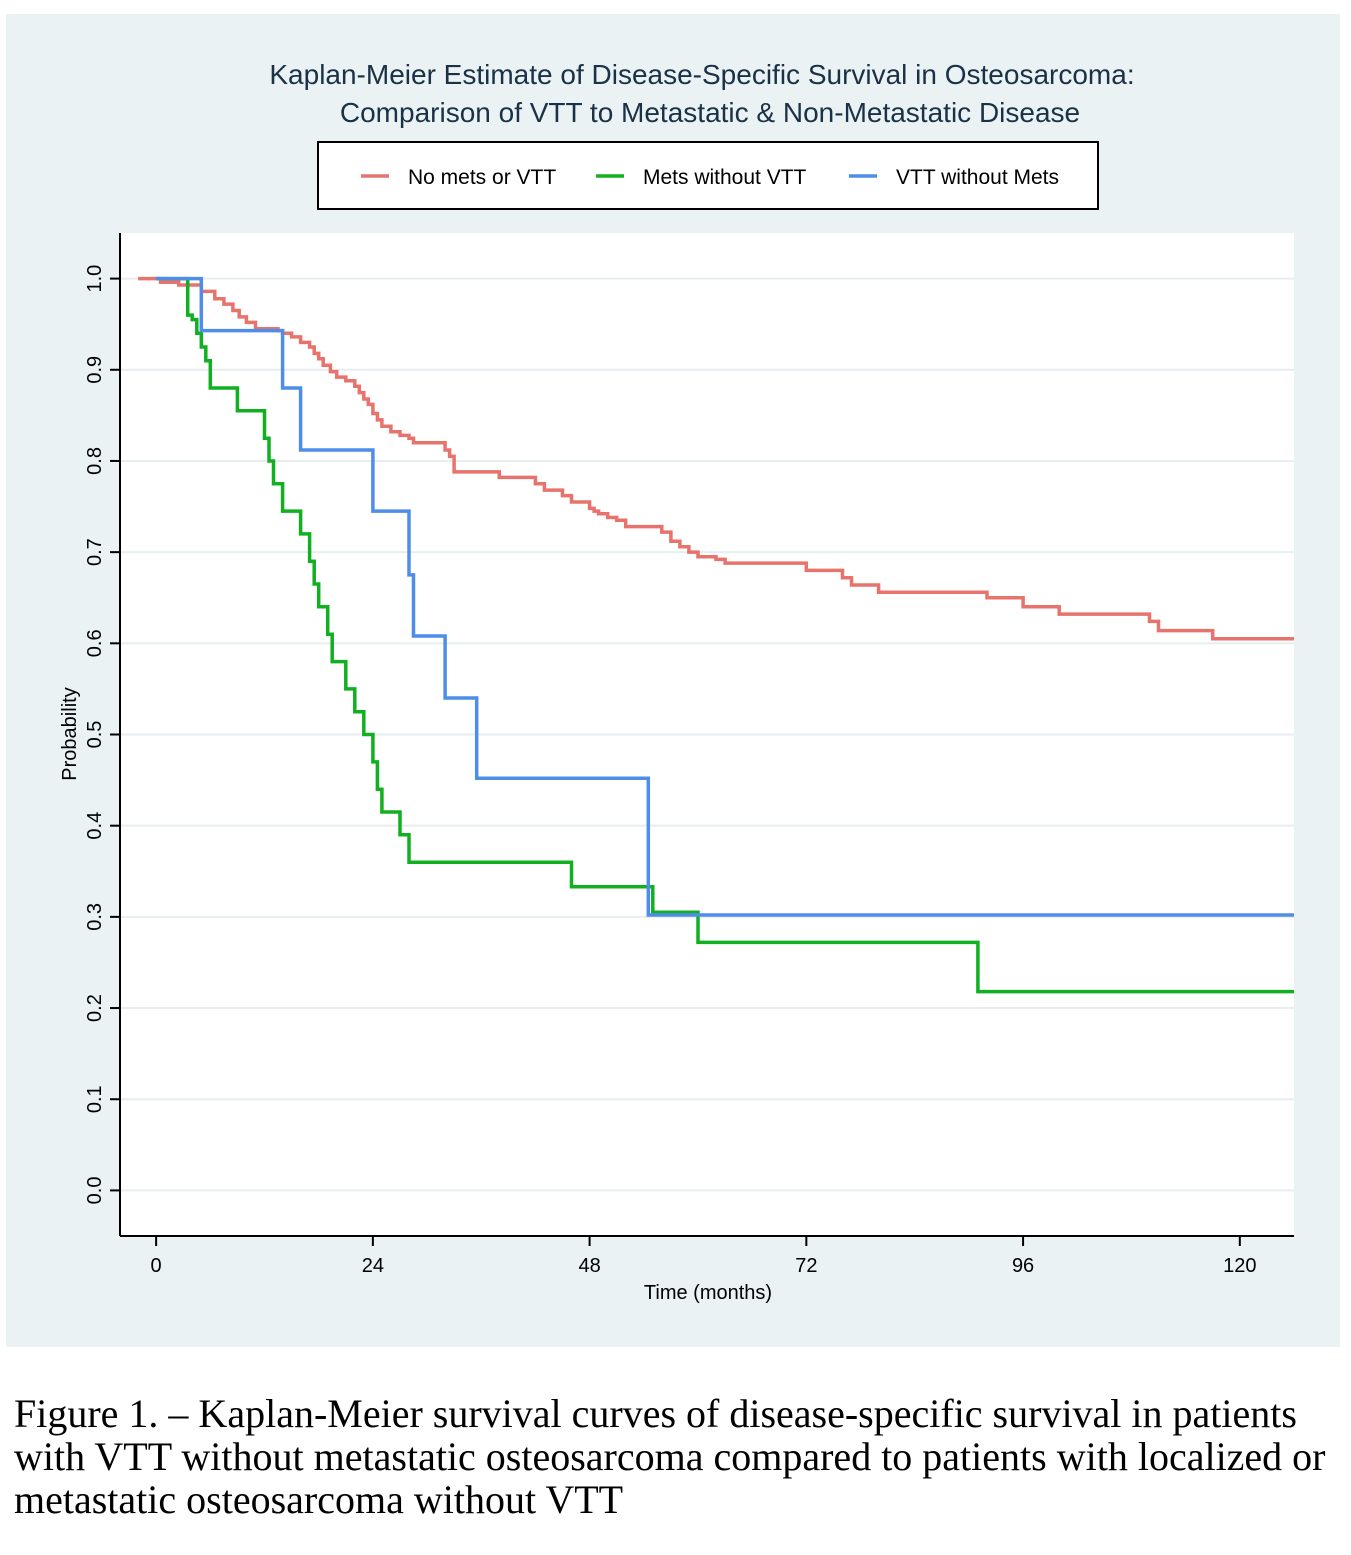 This screenshot has width=1351, height=1555. Describe the element at coordinates (95, 279) in the screenshot. I see `y-tick-label-10: 1.0` at that location.